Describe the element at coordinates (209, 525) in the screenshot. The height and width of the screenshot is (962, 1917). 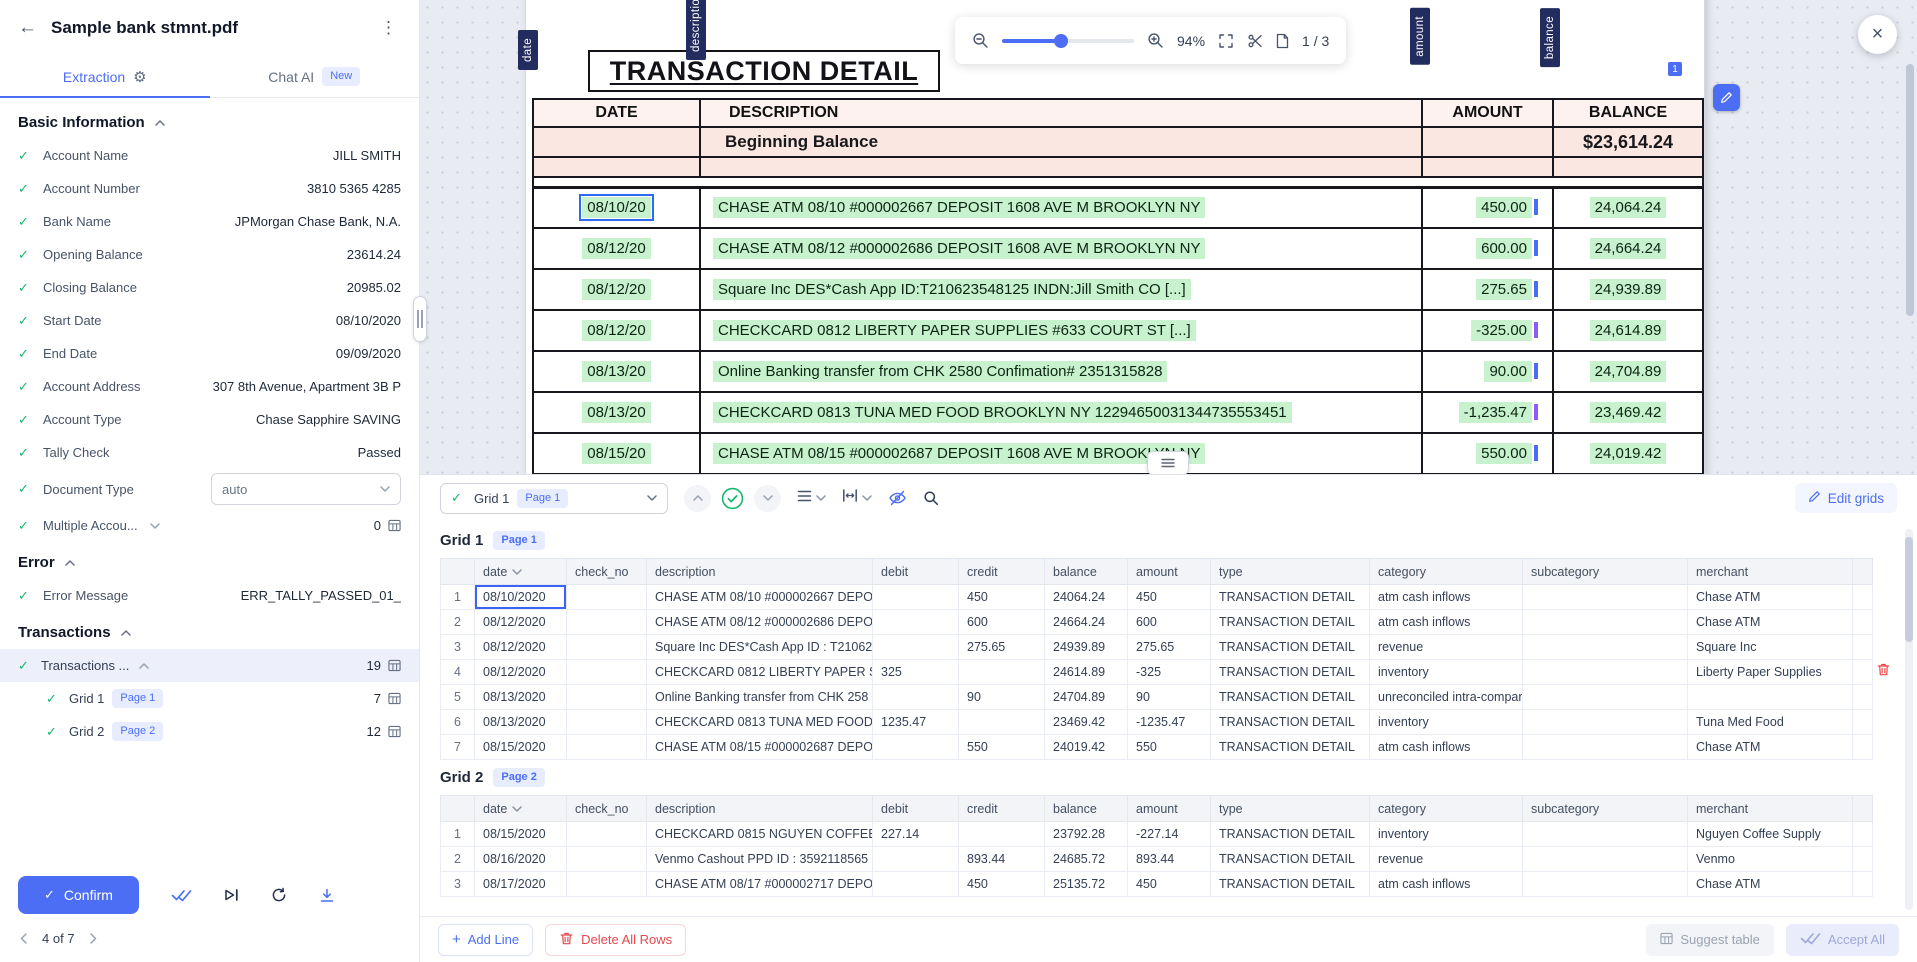
I see `field-multiple-accounts: ✓ Multiple Accou... 0` at that location.